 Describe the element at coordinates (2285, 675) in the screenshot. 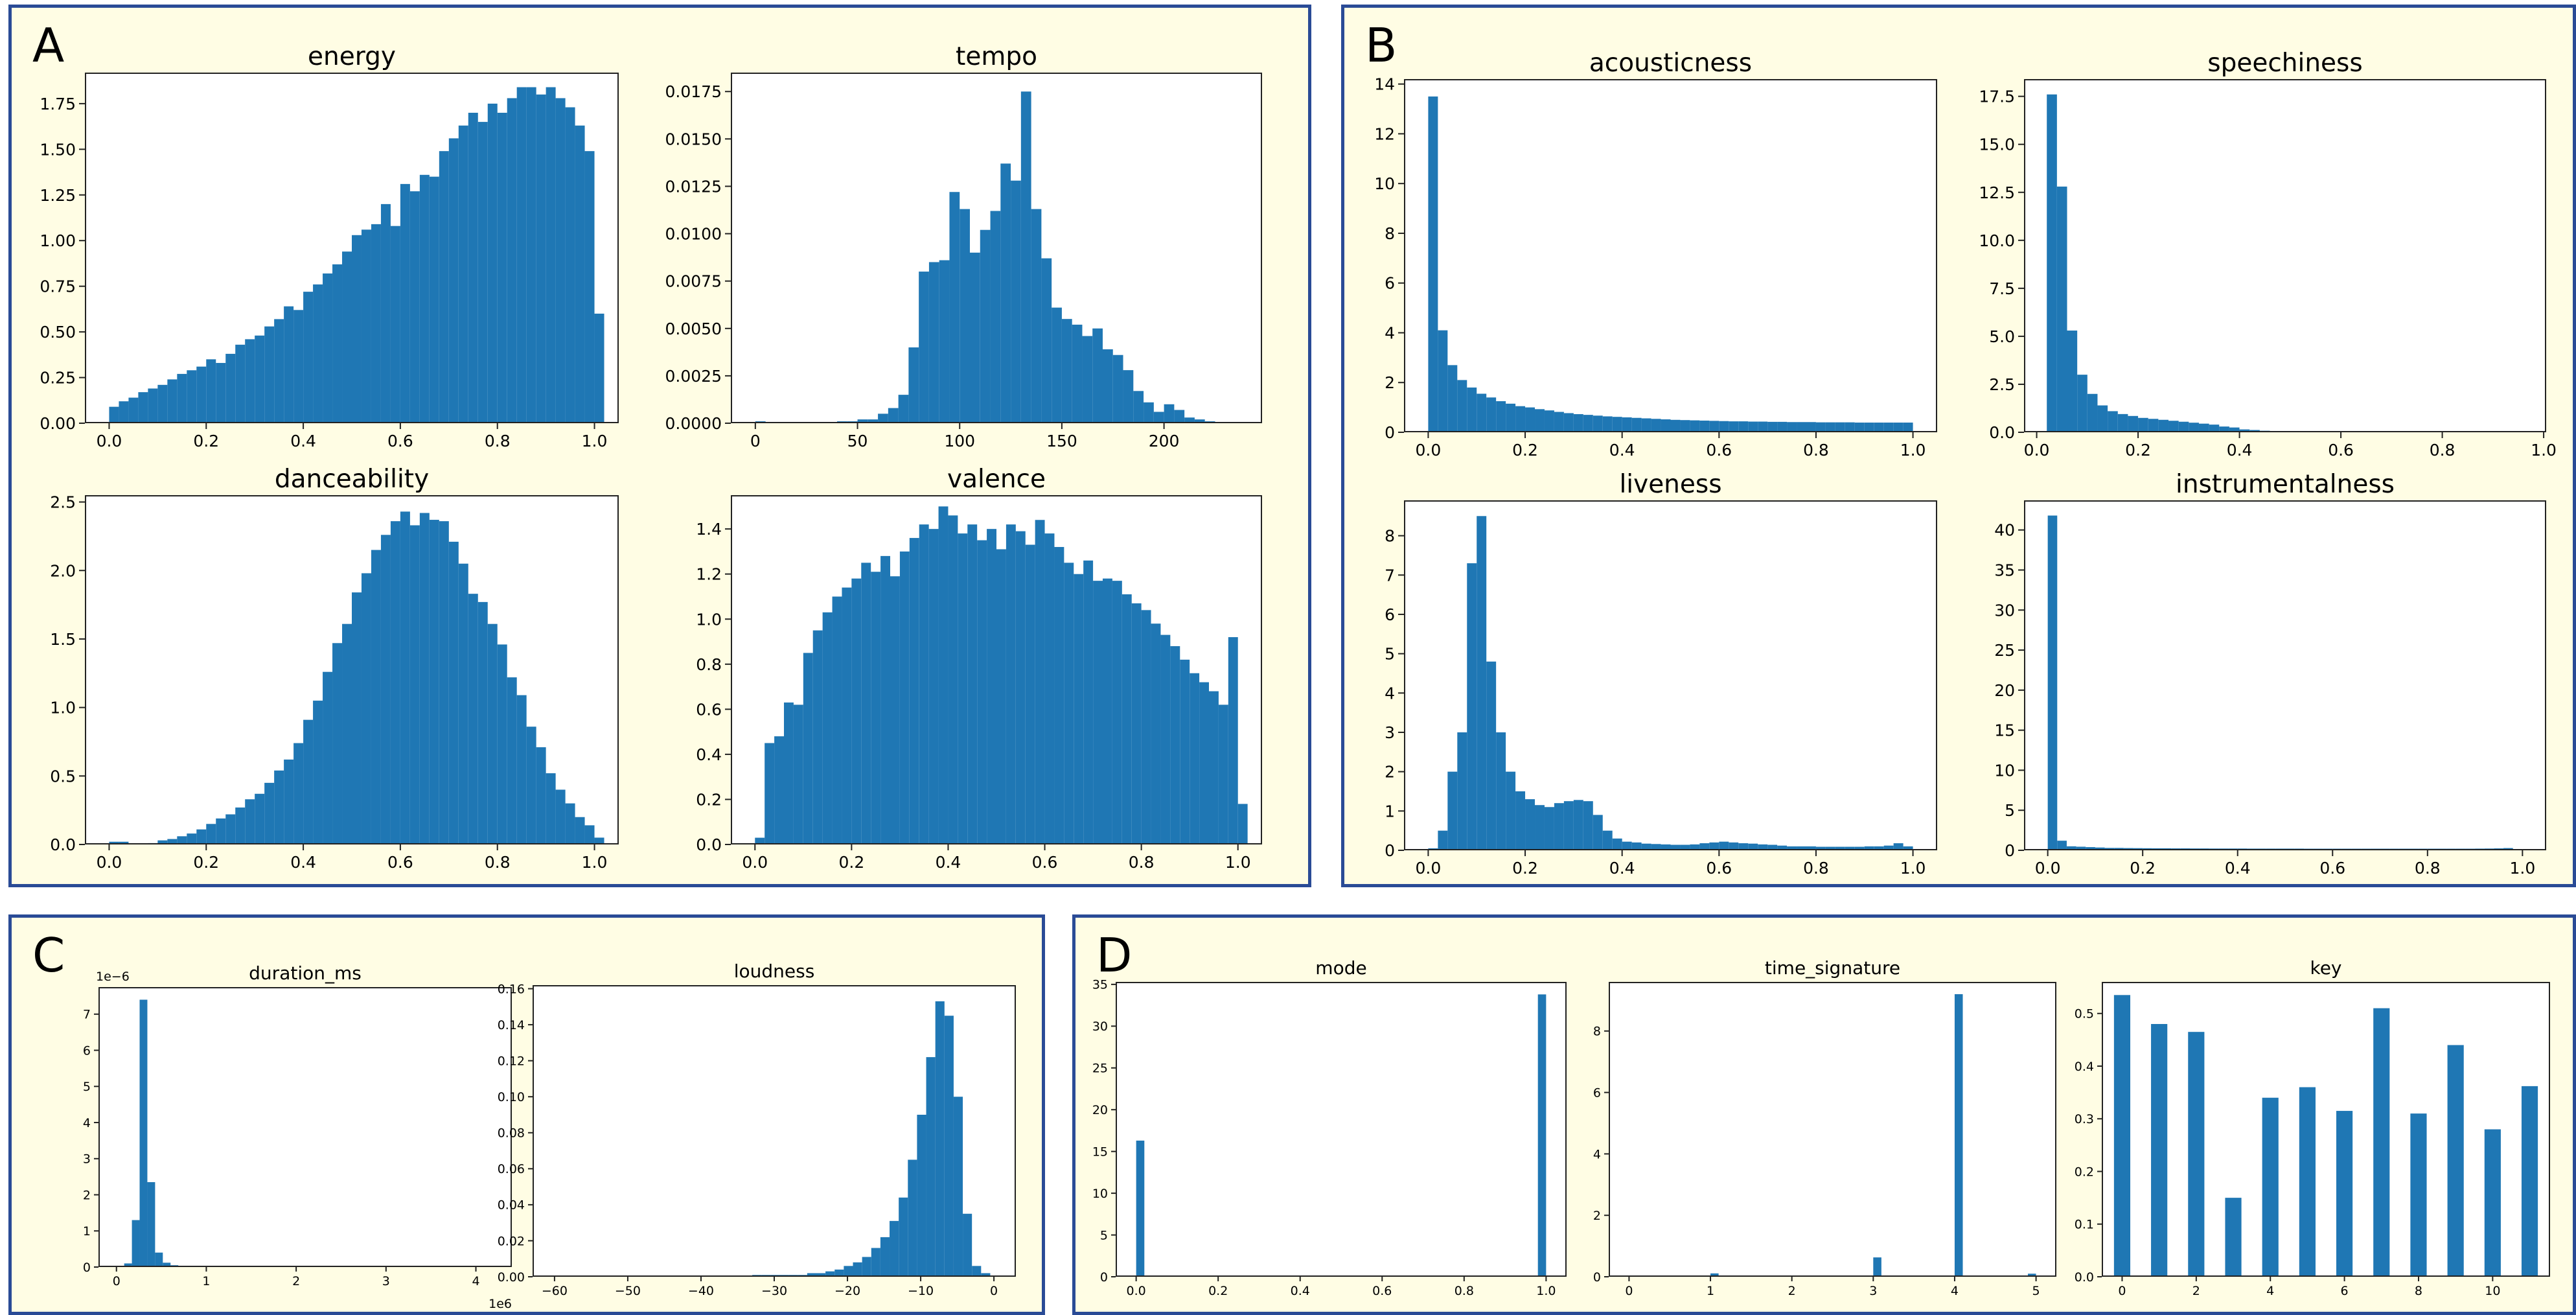

I see `subplot-instrumentalness` at that location.